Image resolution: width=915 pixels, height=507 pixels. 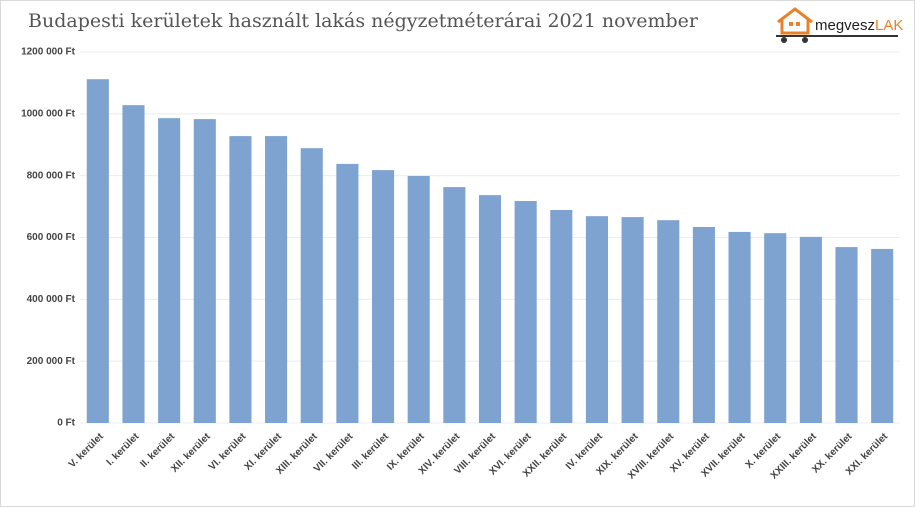 I want to click on logo-house, so click(x=795, y=21).